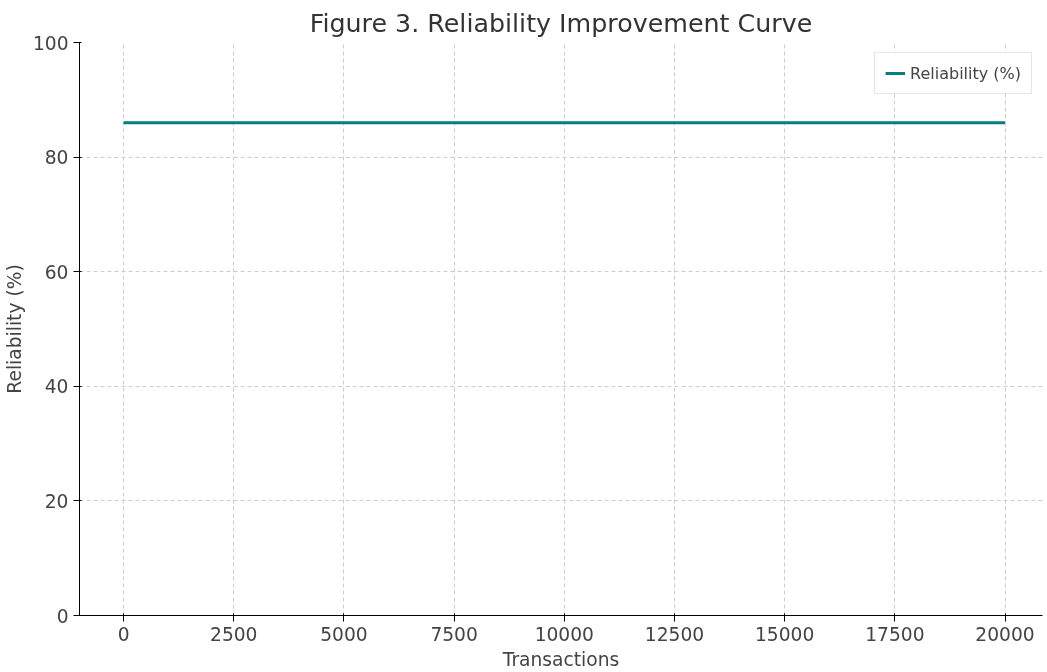  Describe the element at coordinates (965, 73) in the screenshot. I see `legend-label: Reliability (%)` at that location.